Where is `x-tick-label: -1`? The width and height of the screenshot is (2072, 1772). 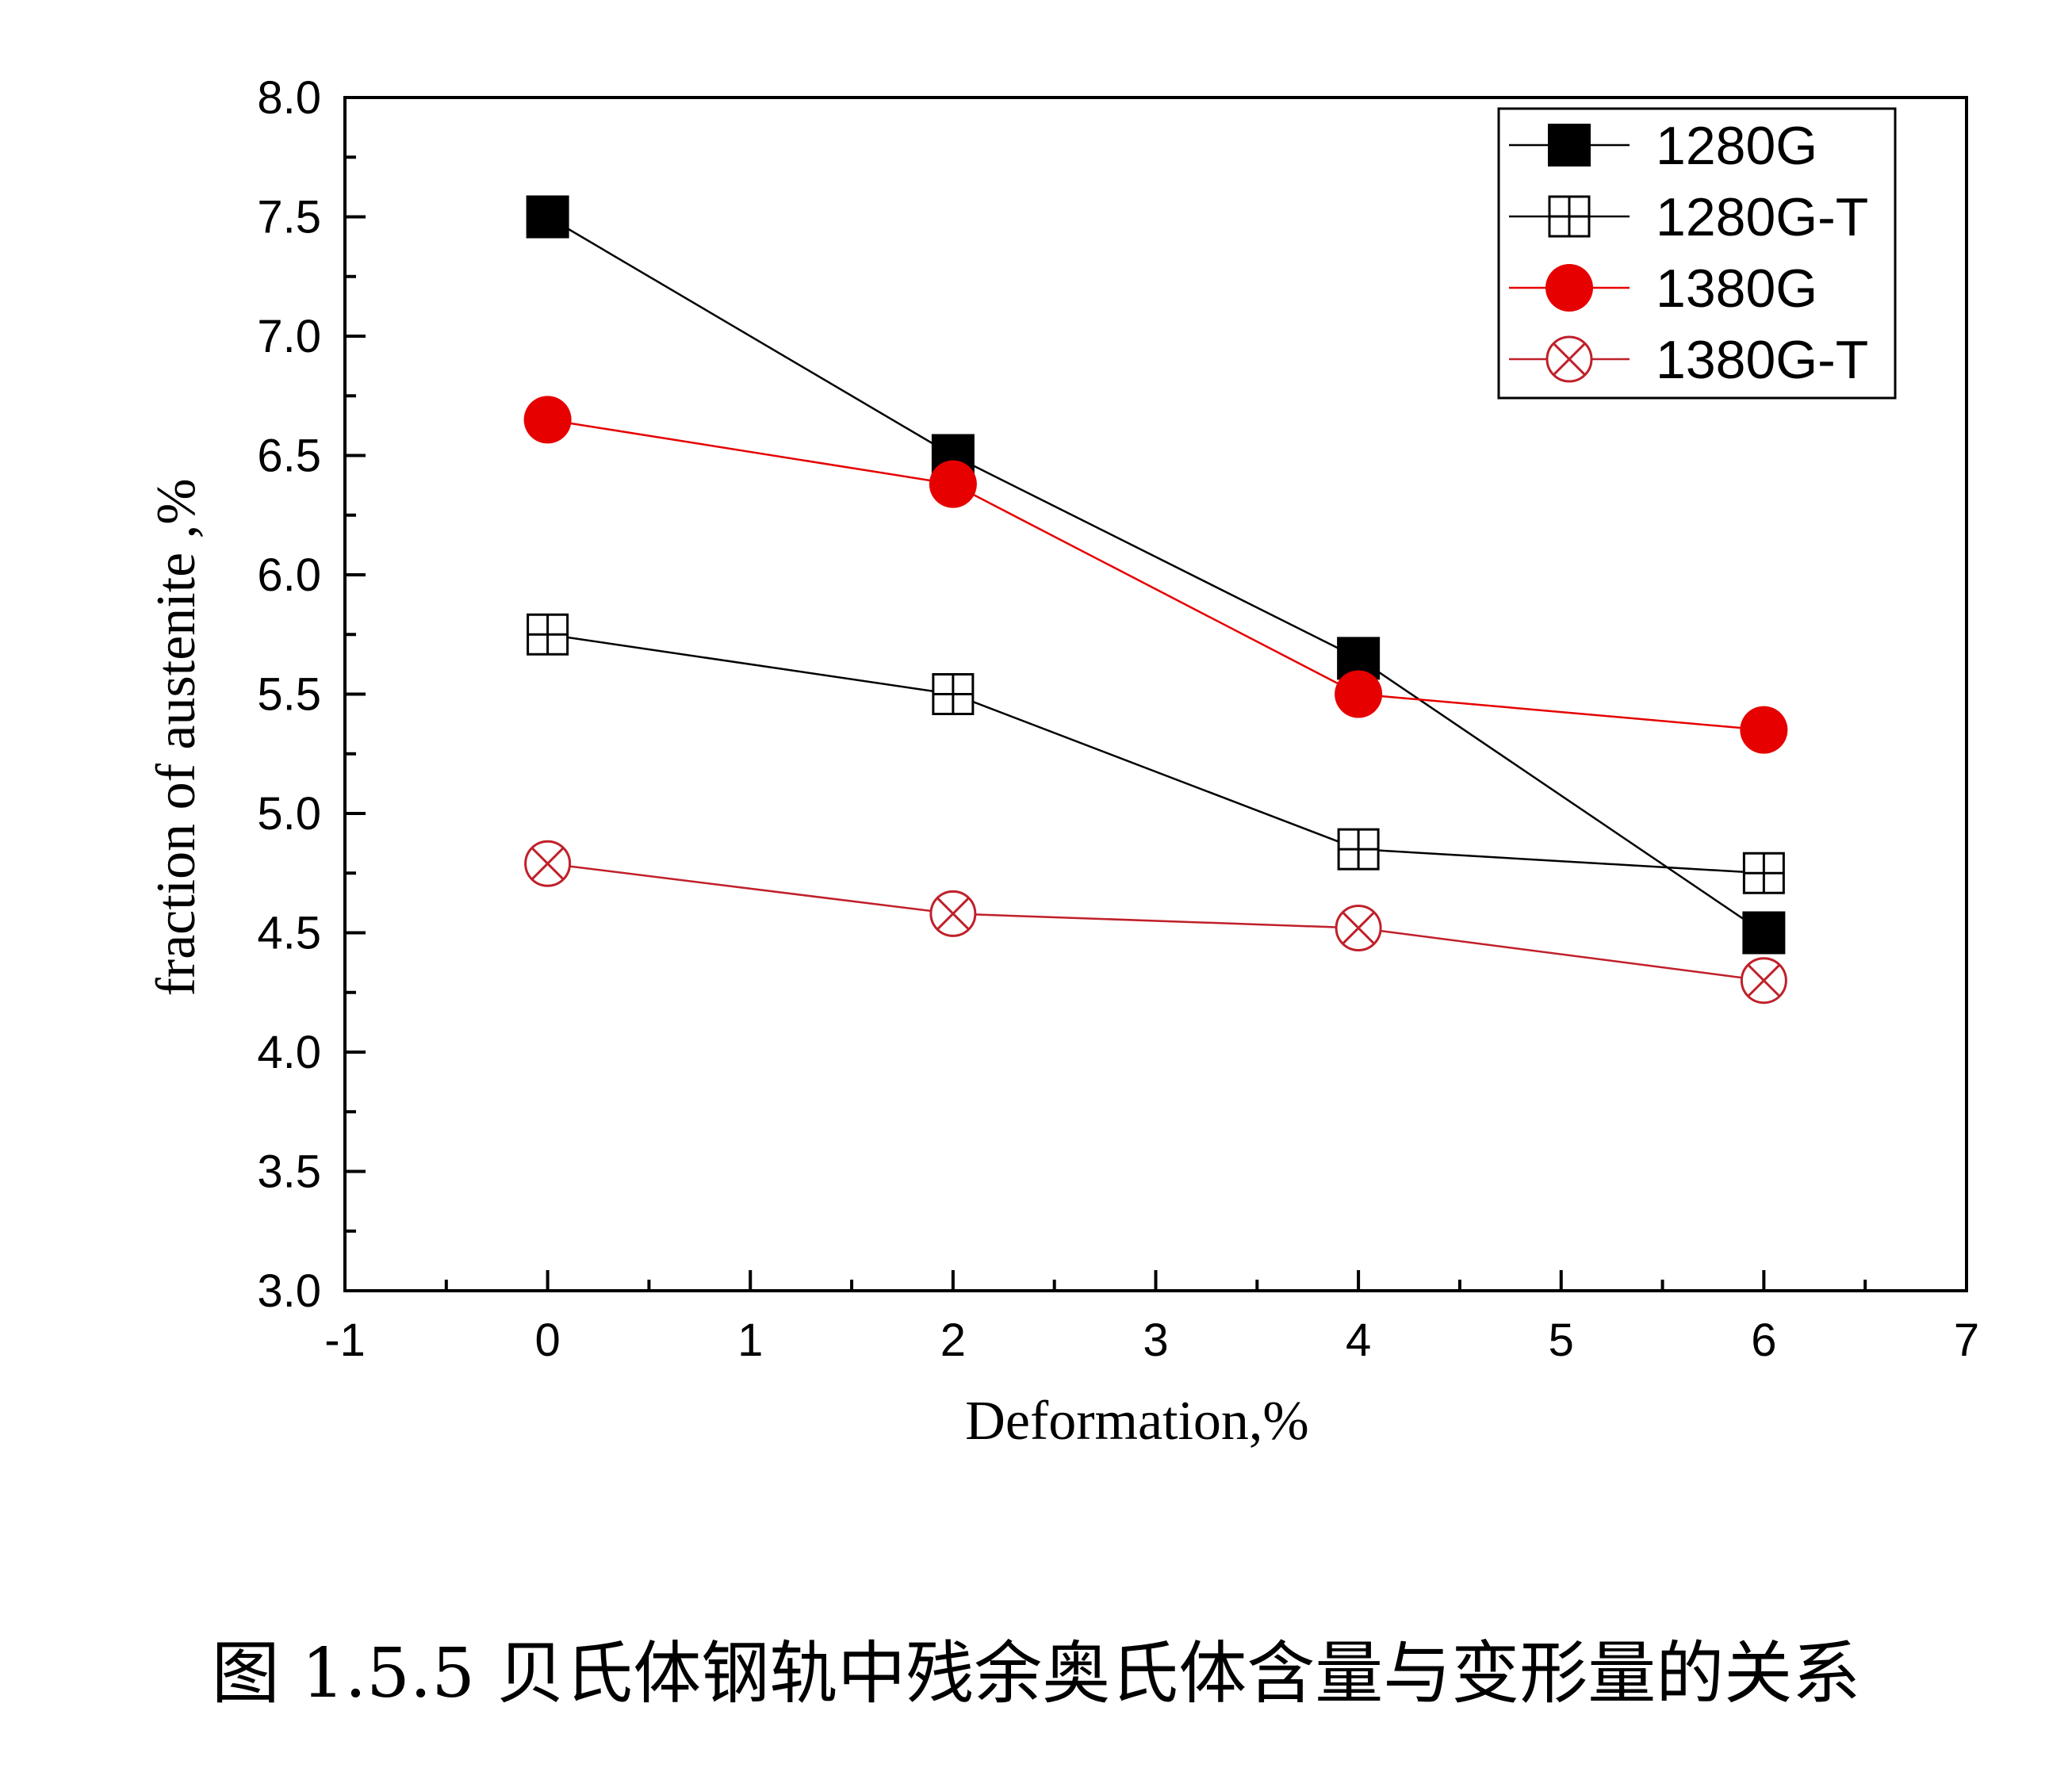
x-tick-label: -1 is located at coordinates (345, 1340).